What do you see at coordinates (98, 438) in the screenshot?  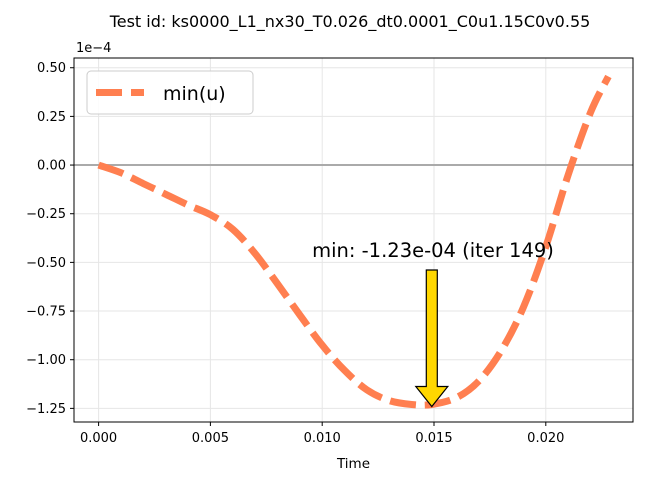 I see `x-tick-label: 0.000` at bounding box center [98, 438].